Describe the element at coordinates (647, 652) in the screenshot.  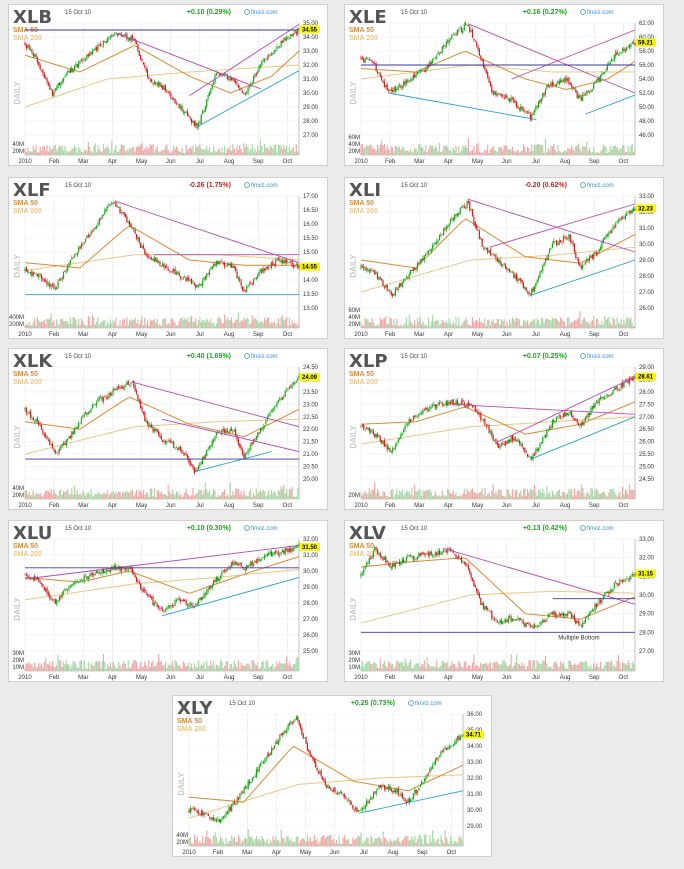
I see `y-tick-label: 27.00` at that location.